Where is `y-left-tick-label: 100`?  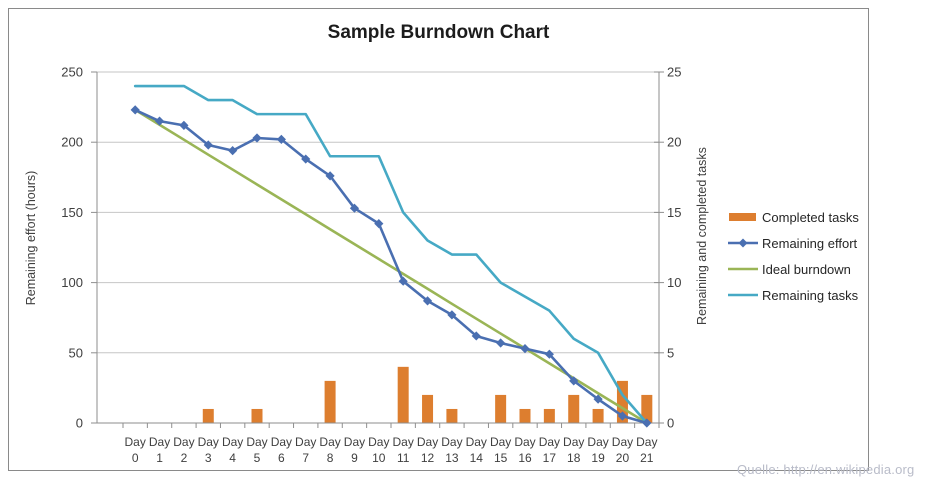 y-left-tick-label: 100 is located at coordinates (72, 282).